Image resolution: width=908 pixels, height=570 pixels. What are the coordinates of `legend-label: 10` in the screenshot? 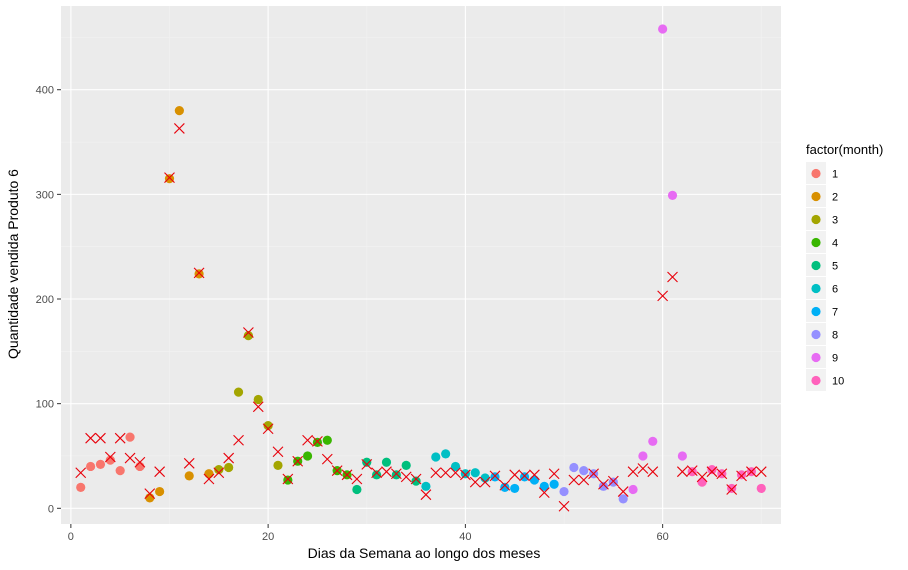 It's located at (838, 382).